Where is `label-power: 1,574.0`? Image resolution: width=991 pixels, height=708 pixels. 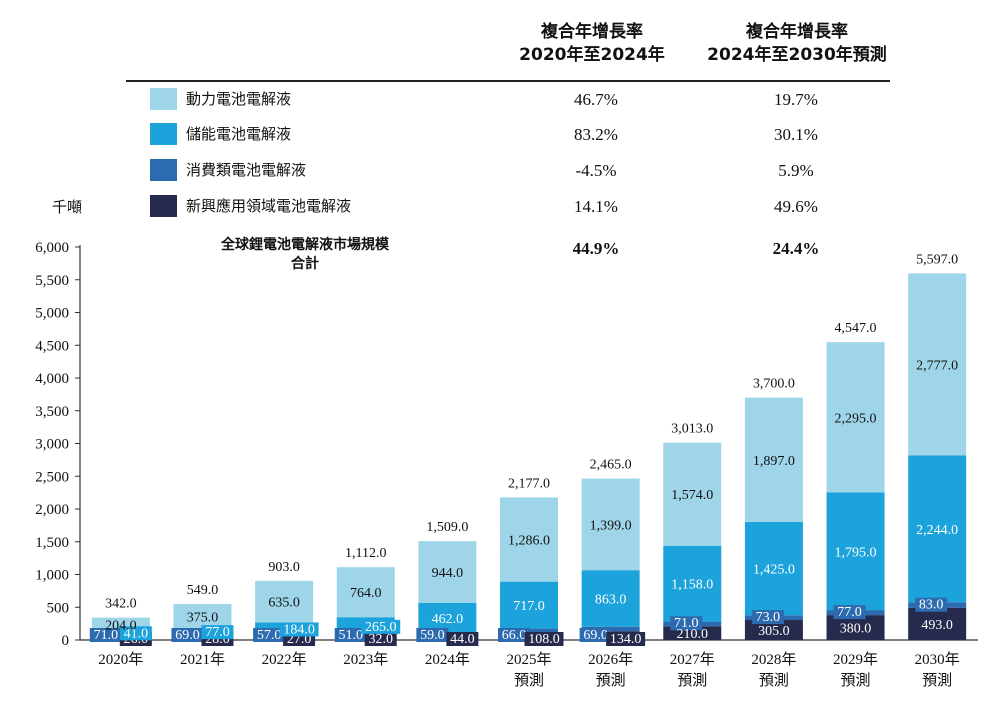 label-power: 1,574.0 is located at coordinates (692, 495).